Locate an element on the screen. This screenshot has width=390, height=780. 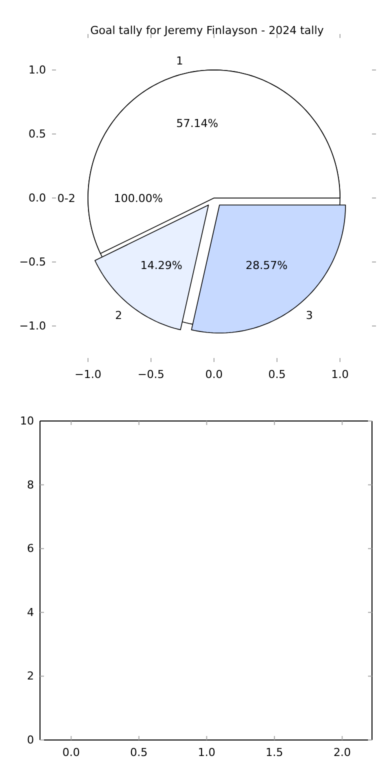
data-label: 100.00% is located at coordinates (138, 198).